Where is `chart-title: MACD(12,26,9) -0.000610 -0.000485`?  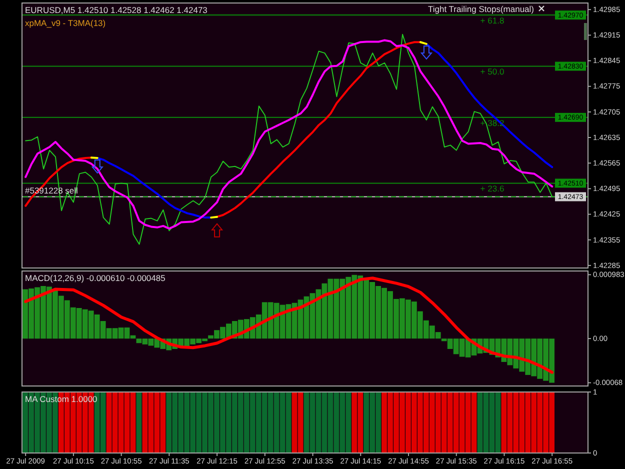 chart-title: MACD(12,26,9) -0.000610 -0.000485 is located at coordinates (95, 278).